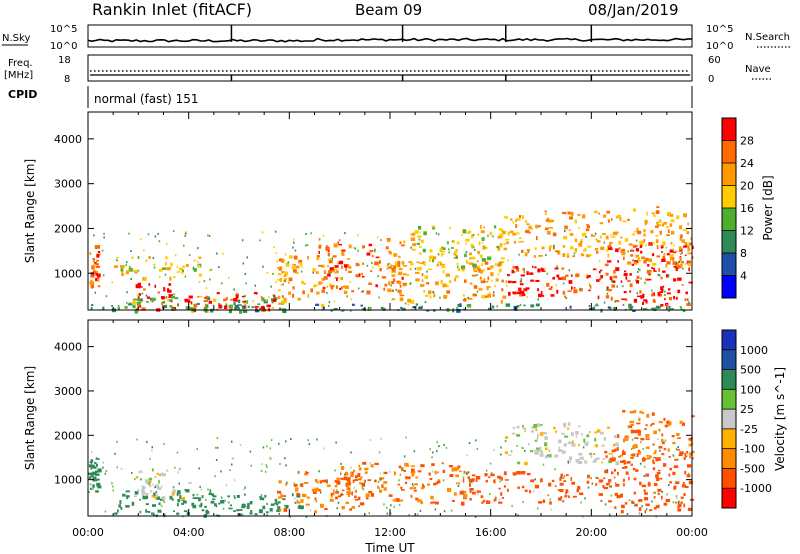  What do you see at coordinates (390, 40) in the screenshot?
I see `nsky-trace` at bounding box center [390, 40].